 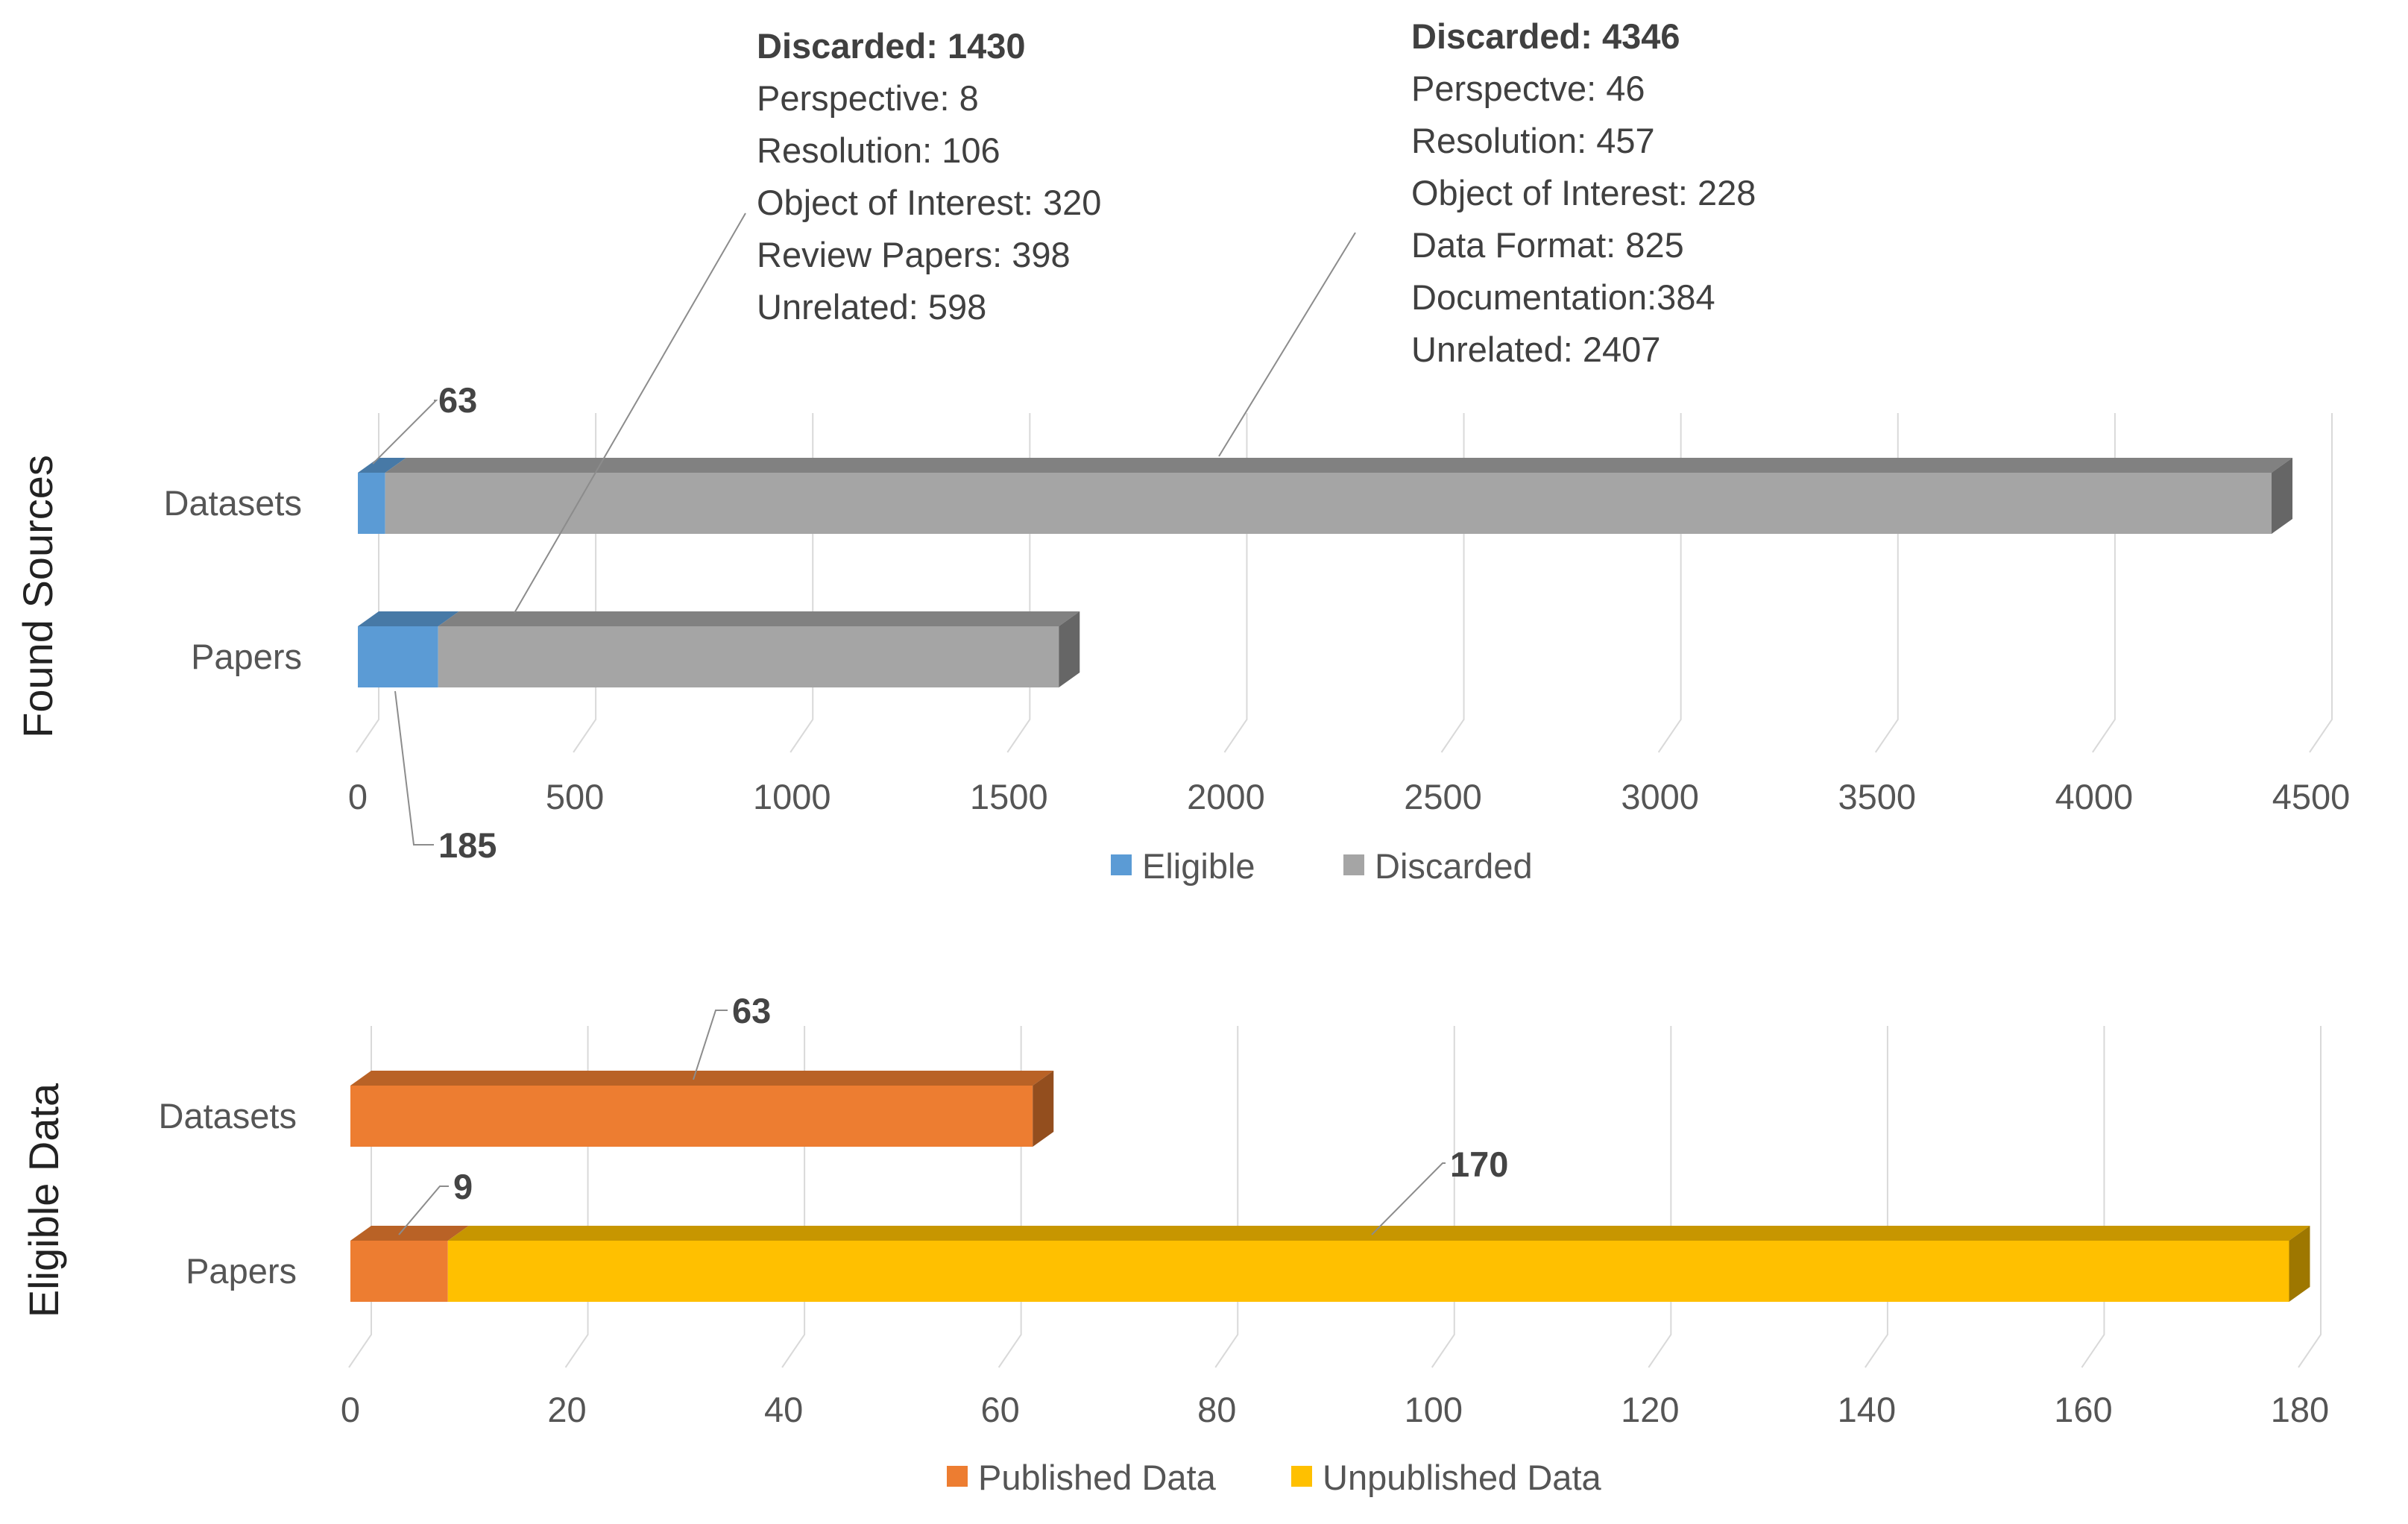 I want to click on x-tick-label: 4500, so click(x=2311, y=796).